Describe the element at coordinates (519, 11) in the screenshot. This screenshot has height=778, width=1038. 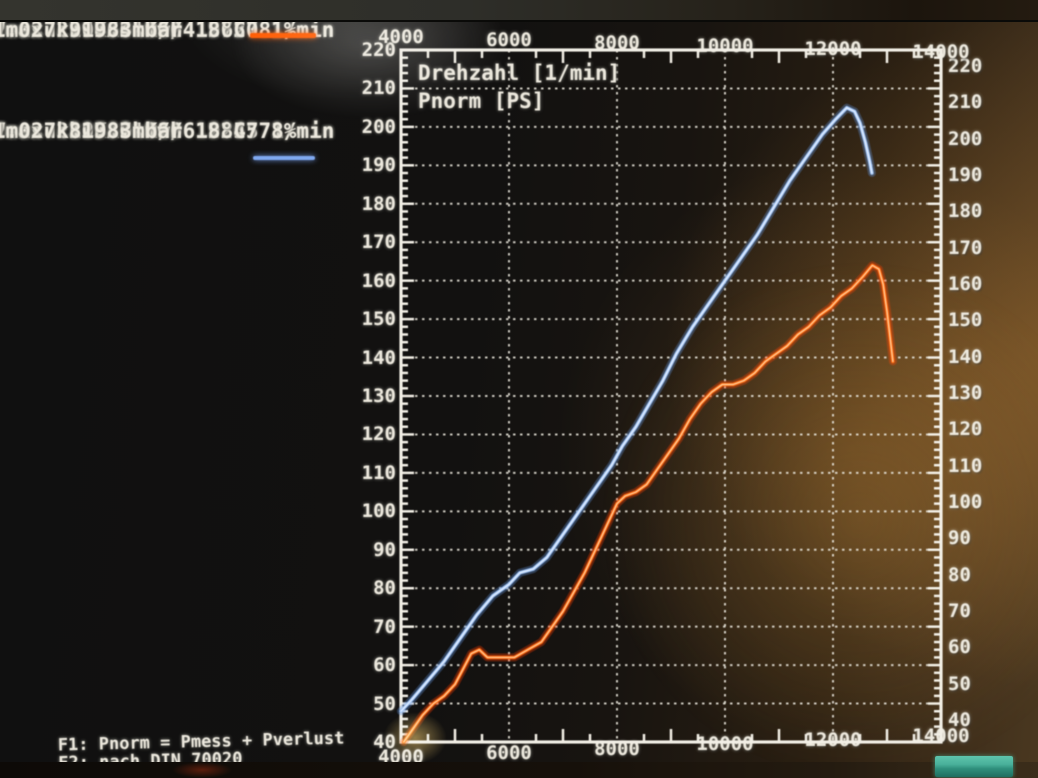
I see `monitor-bezel-top` at that location.